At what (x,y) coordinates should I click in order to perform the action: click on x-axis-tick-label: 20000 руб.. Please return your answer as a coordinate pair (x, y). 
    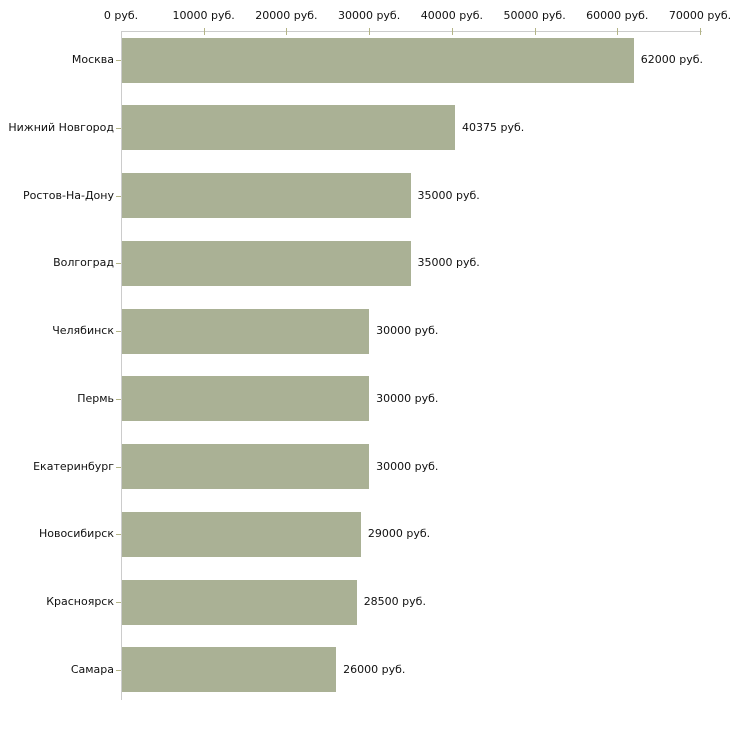
    Looking at the image, I should click on (286, 15).